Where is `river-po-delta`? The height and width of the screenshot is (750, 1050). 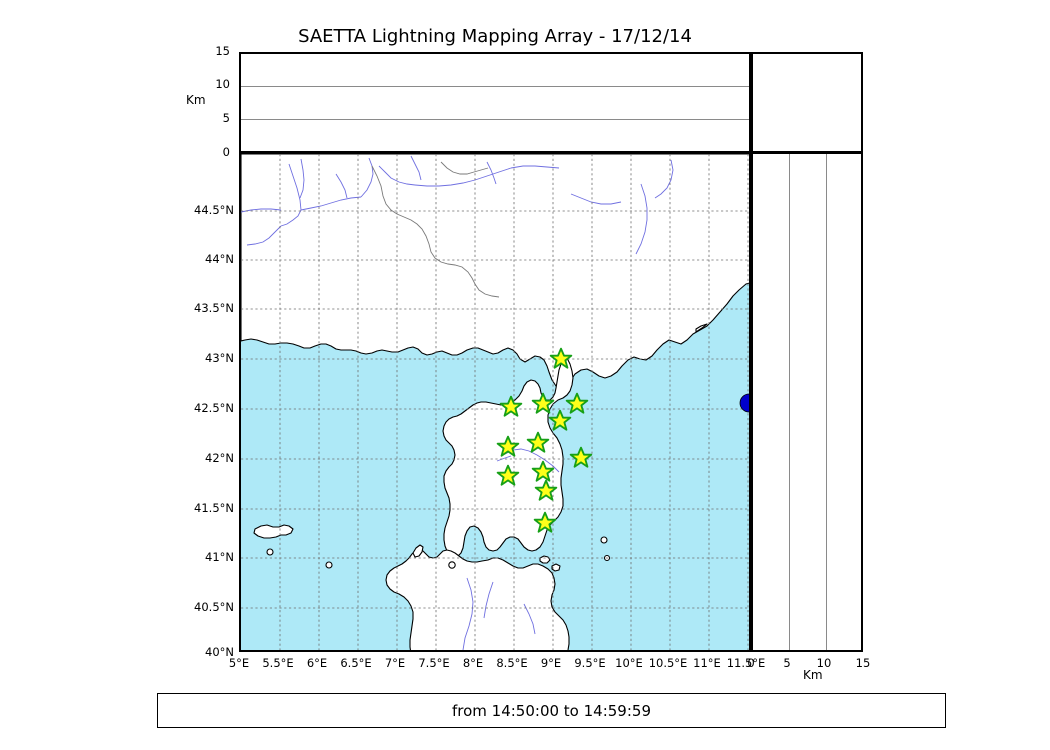
river-po-delta is located at coordinates (535, 167).